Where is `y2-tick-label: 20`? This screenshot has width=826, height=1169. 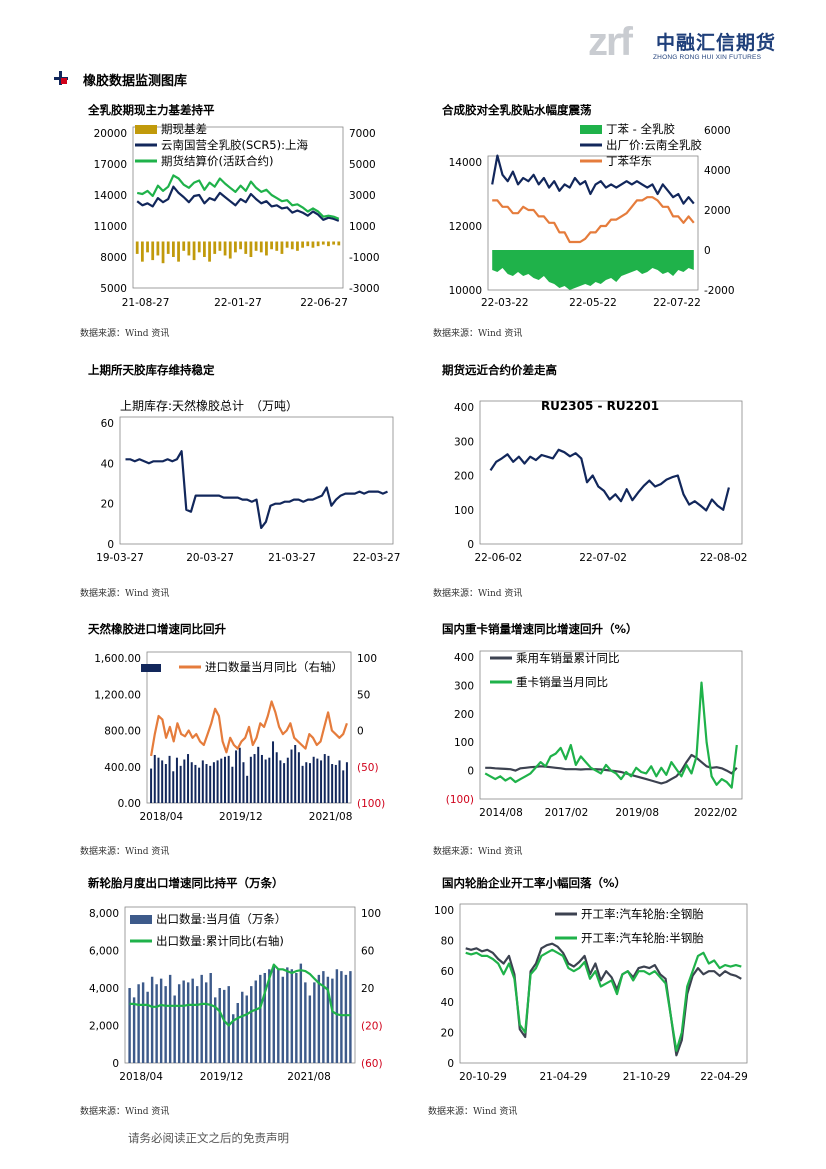 y2-tick-label: 20 is located at coordinates (367, 989).